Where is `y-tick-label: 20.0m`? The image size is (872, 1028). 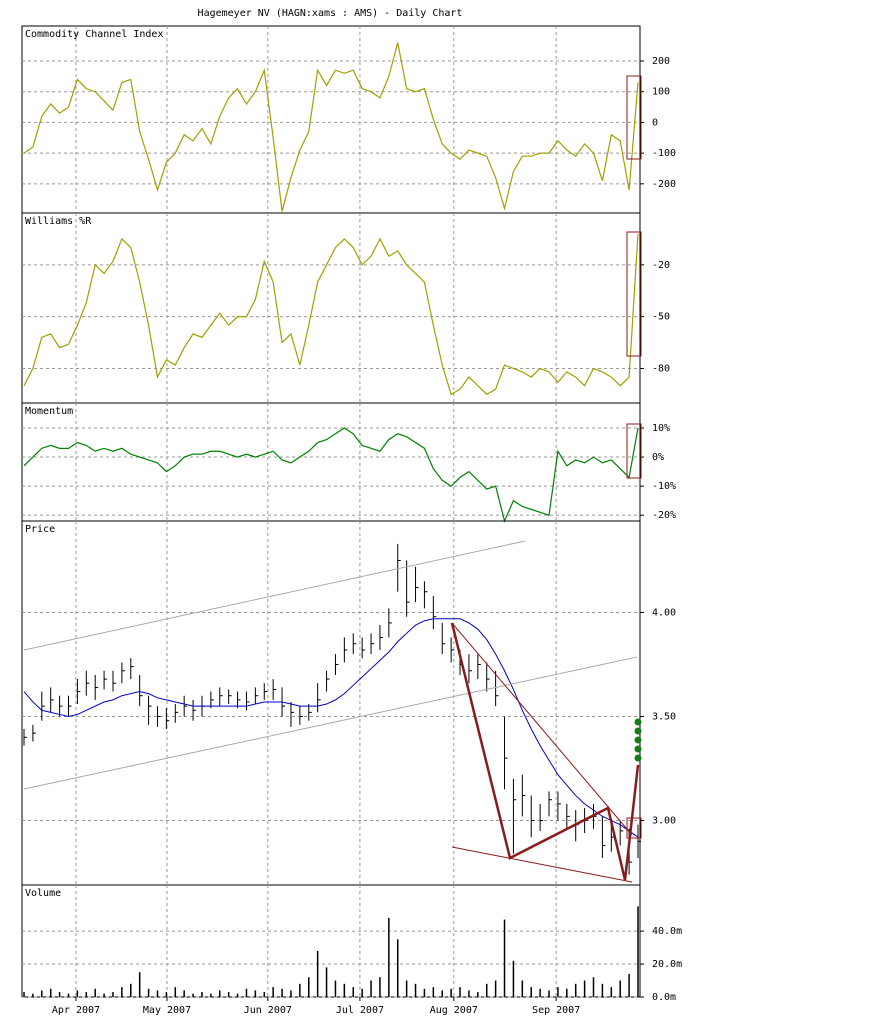 y-tick-label: 20.0m is located at coordinates (667, 964).